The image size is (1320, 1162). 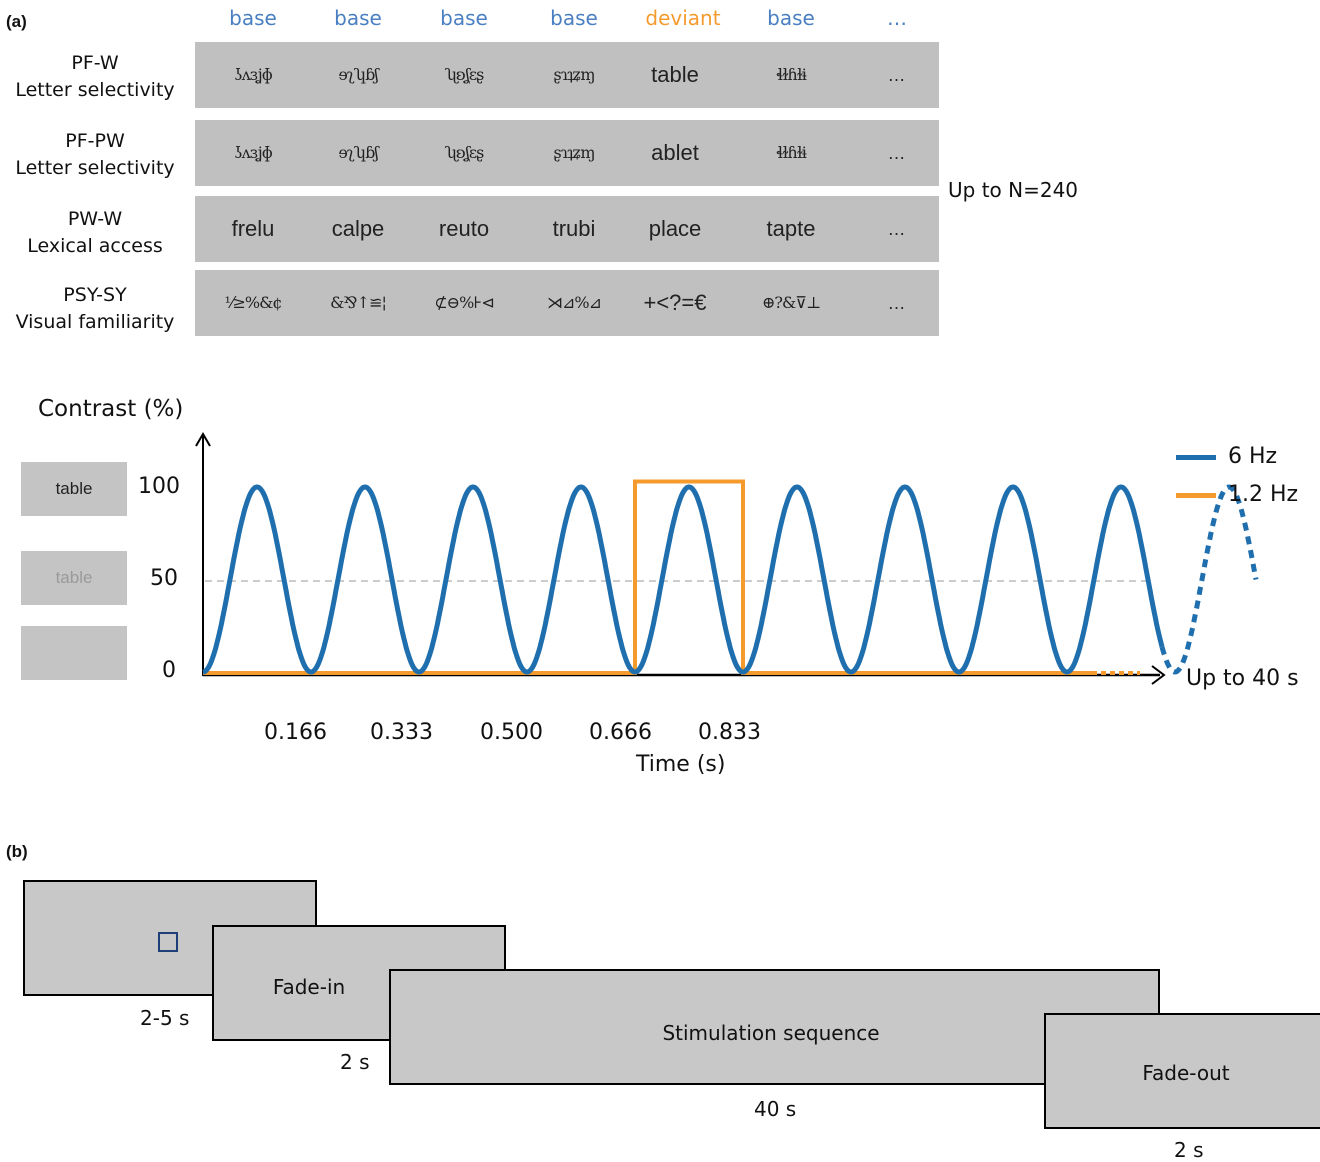 What do you see at coordinates (1242, 678) in the screenshot?
I see `x-end-label: Up to 40 s` at bounding box center [1242, 678].